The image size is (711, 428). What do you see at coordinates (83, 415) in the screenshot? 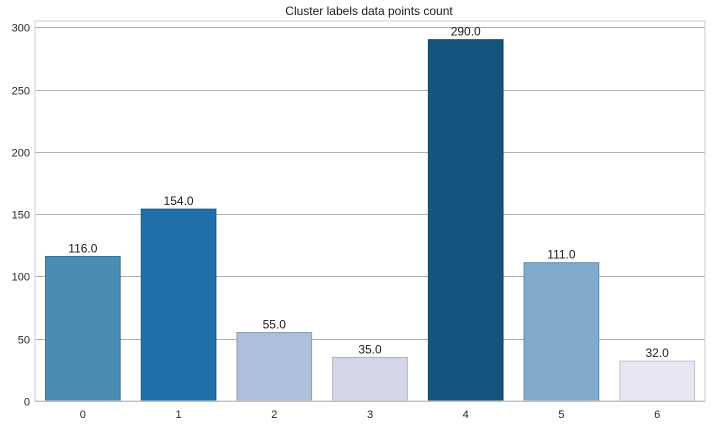
I see `x-tick-label: 0` at bounding box center [83, 415].